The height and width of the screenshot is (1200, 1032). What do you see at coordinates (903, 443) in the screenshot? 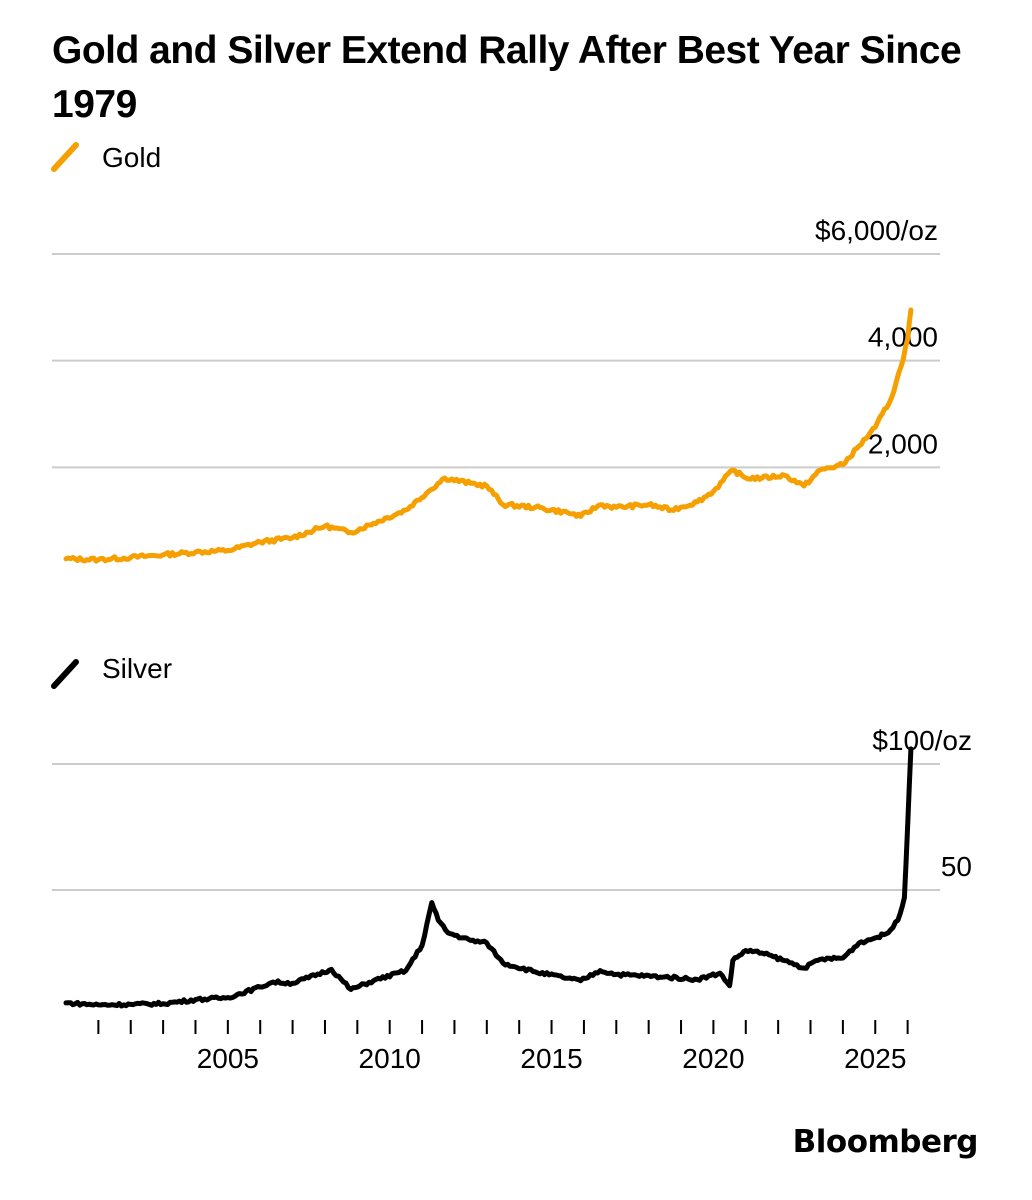
I see `gold-ytick-label: 2,000` at bounding box center [903, 443].